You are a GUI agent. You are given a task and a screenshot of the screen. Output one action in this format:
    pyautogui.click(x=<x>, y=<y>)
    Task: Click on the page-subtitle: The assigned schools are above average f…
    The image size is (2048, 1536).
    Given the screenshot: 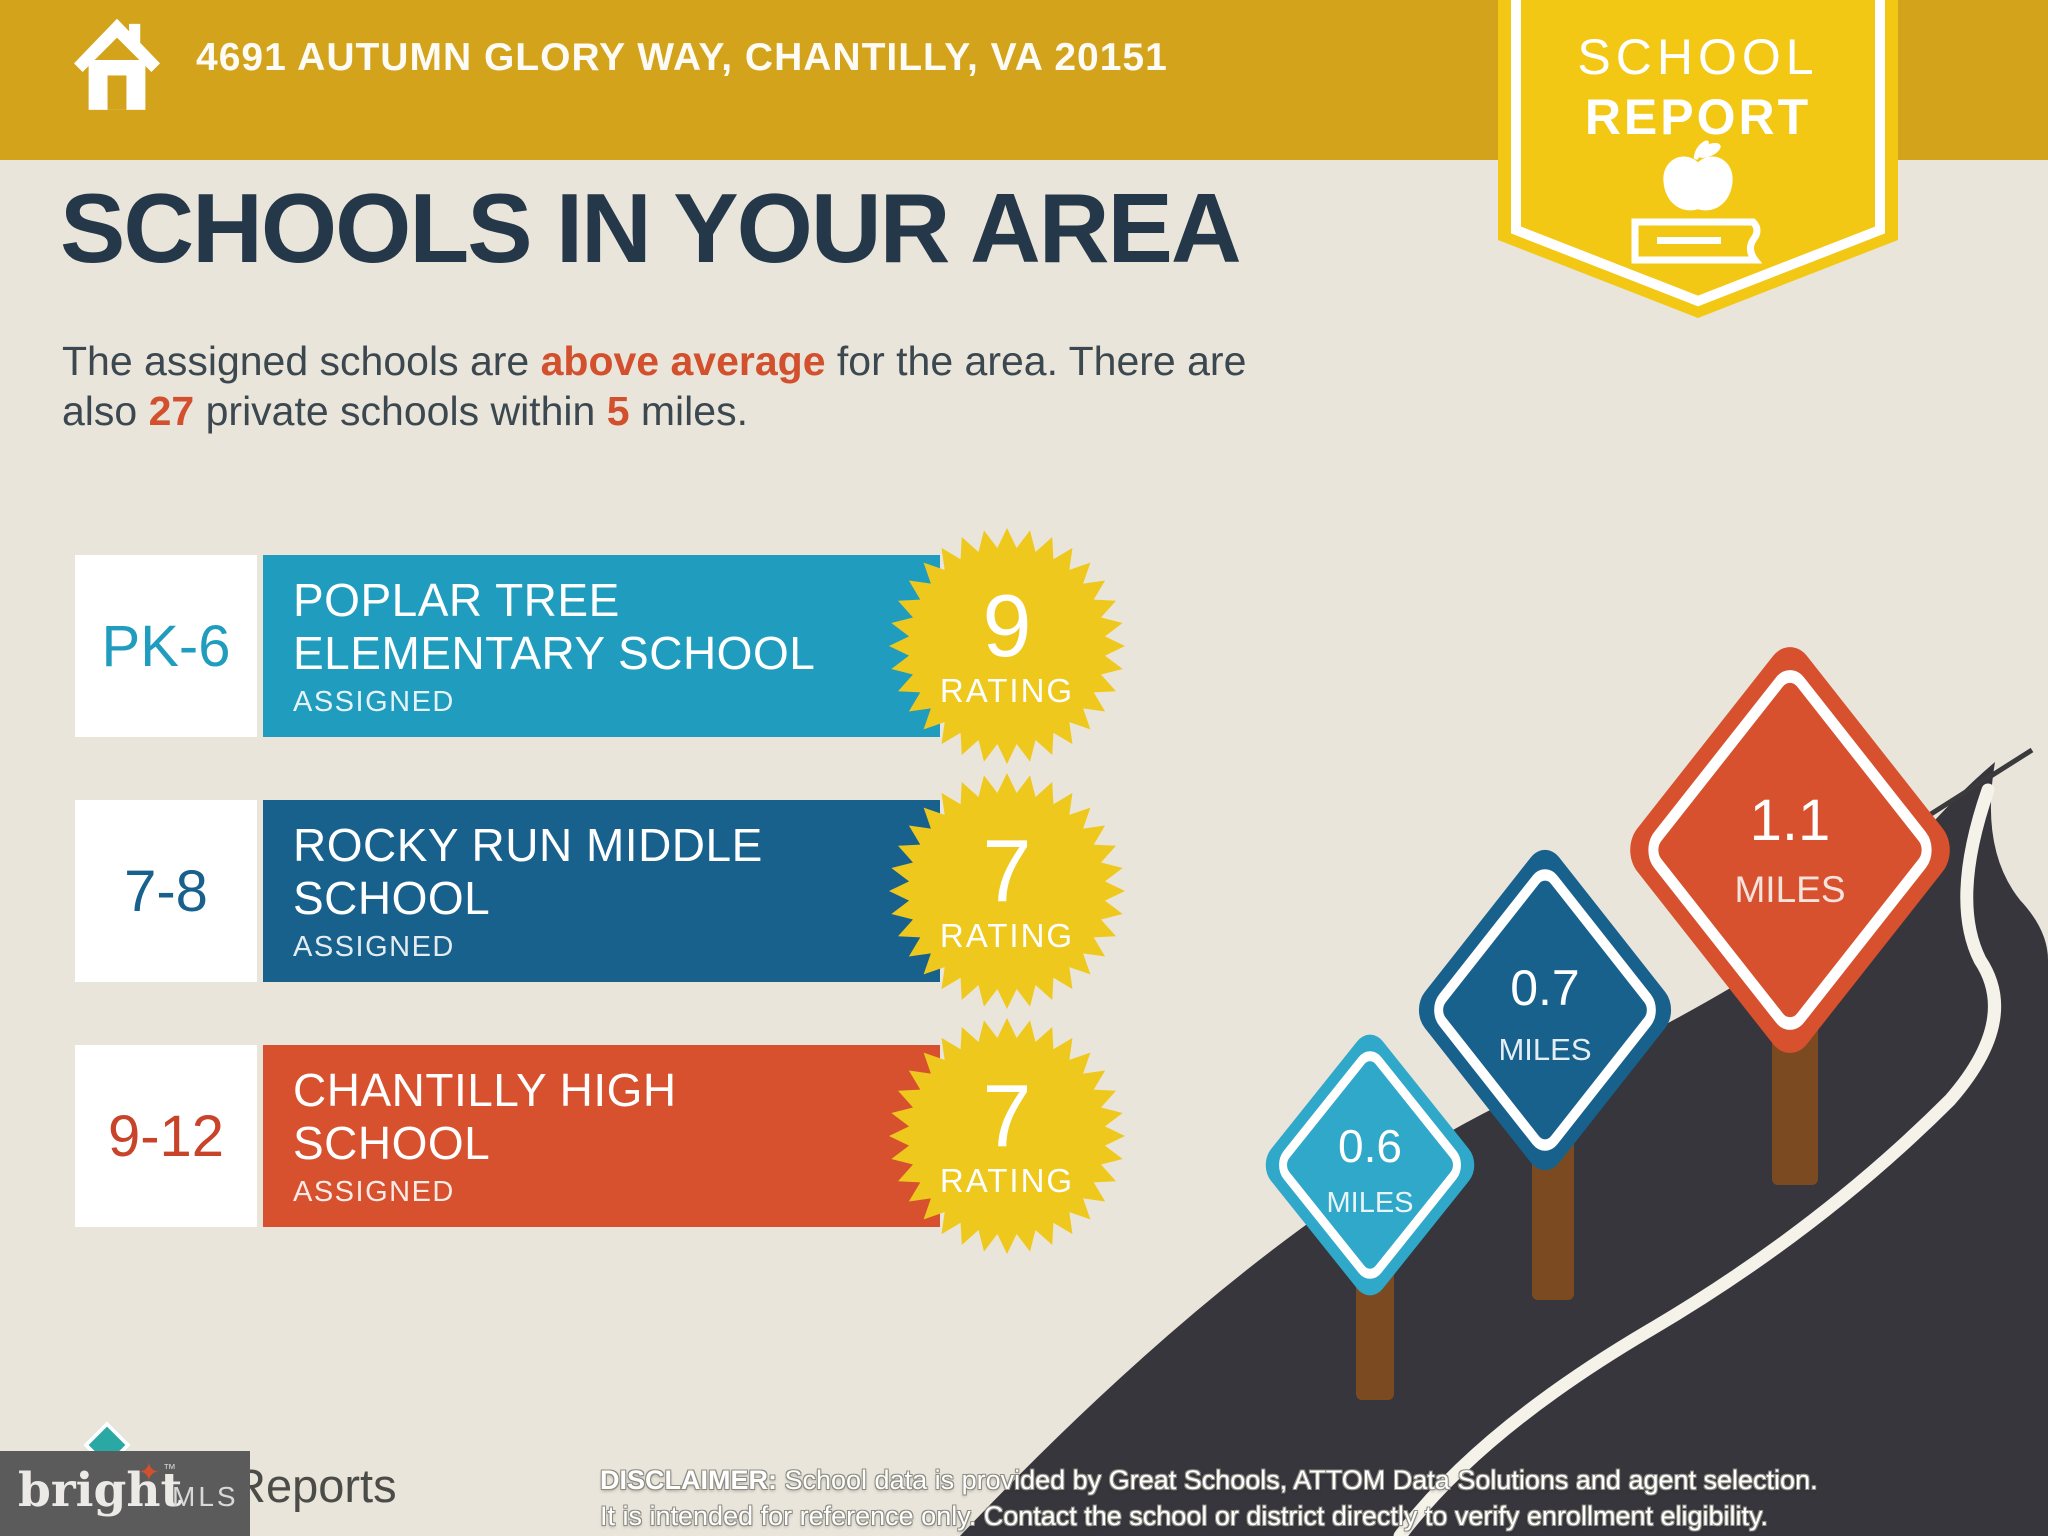 What is the action you would take?
    pyautogui.click(x=654, y=386)
    